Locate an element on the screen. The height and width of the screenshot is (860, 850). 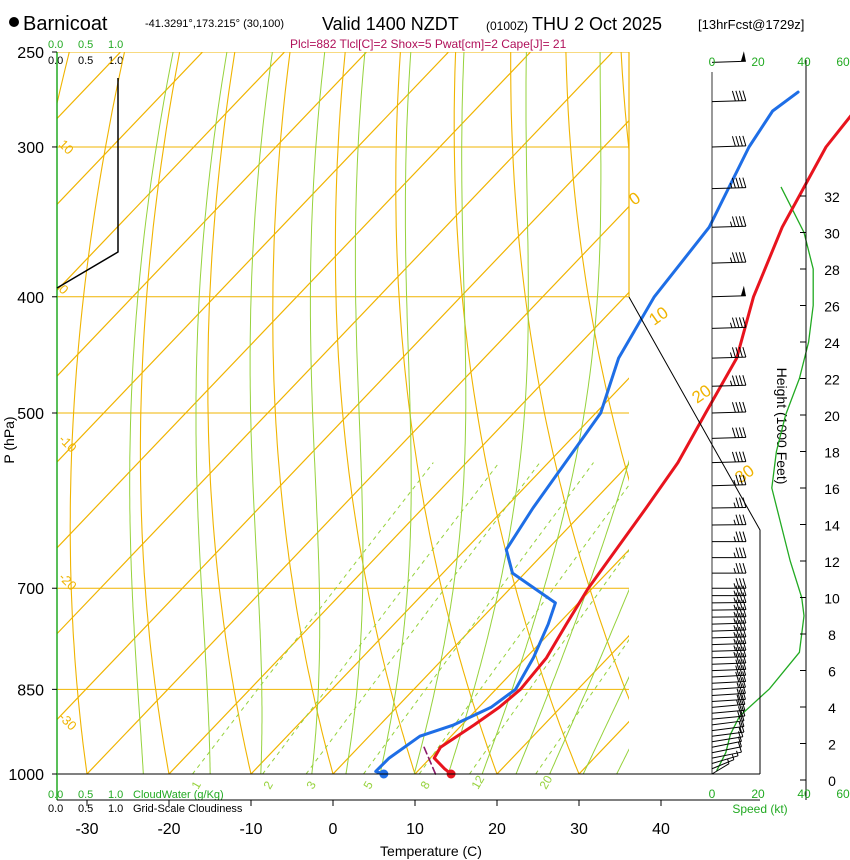
height-tick-label: 2 is located at coordinates (832, 745).